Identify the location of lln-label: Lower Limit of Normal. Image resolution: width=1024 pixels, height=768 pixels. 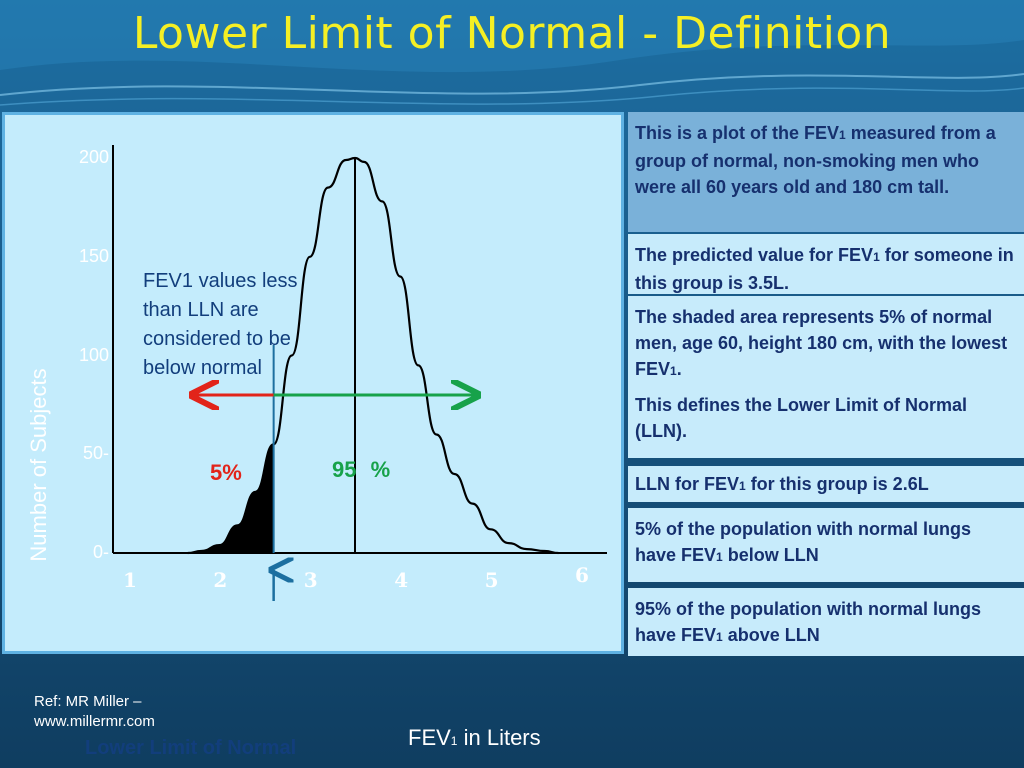
(191, 748).